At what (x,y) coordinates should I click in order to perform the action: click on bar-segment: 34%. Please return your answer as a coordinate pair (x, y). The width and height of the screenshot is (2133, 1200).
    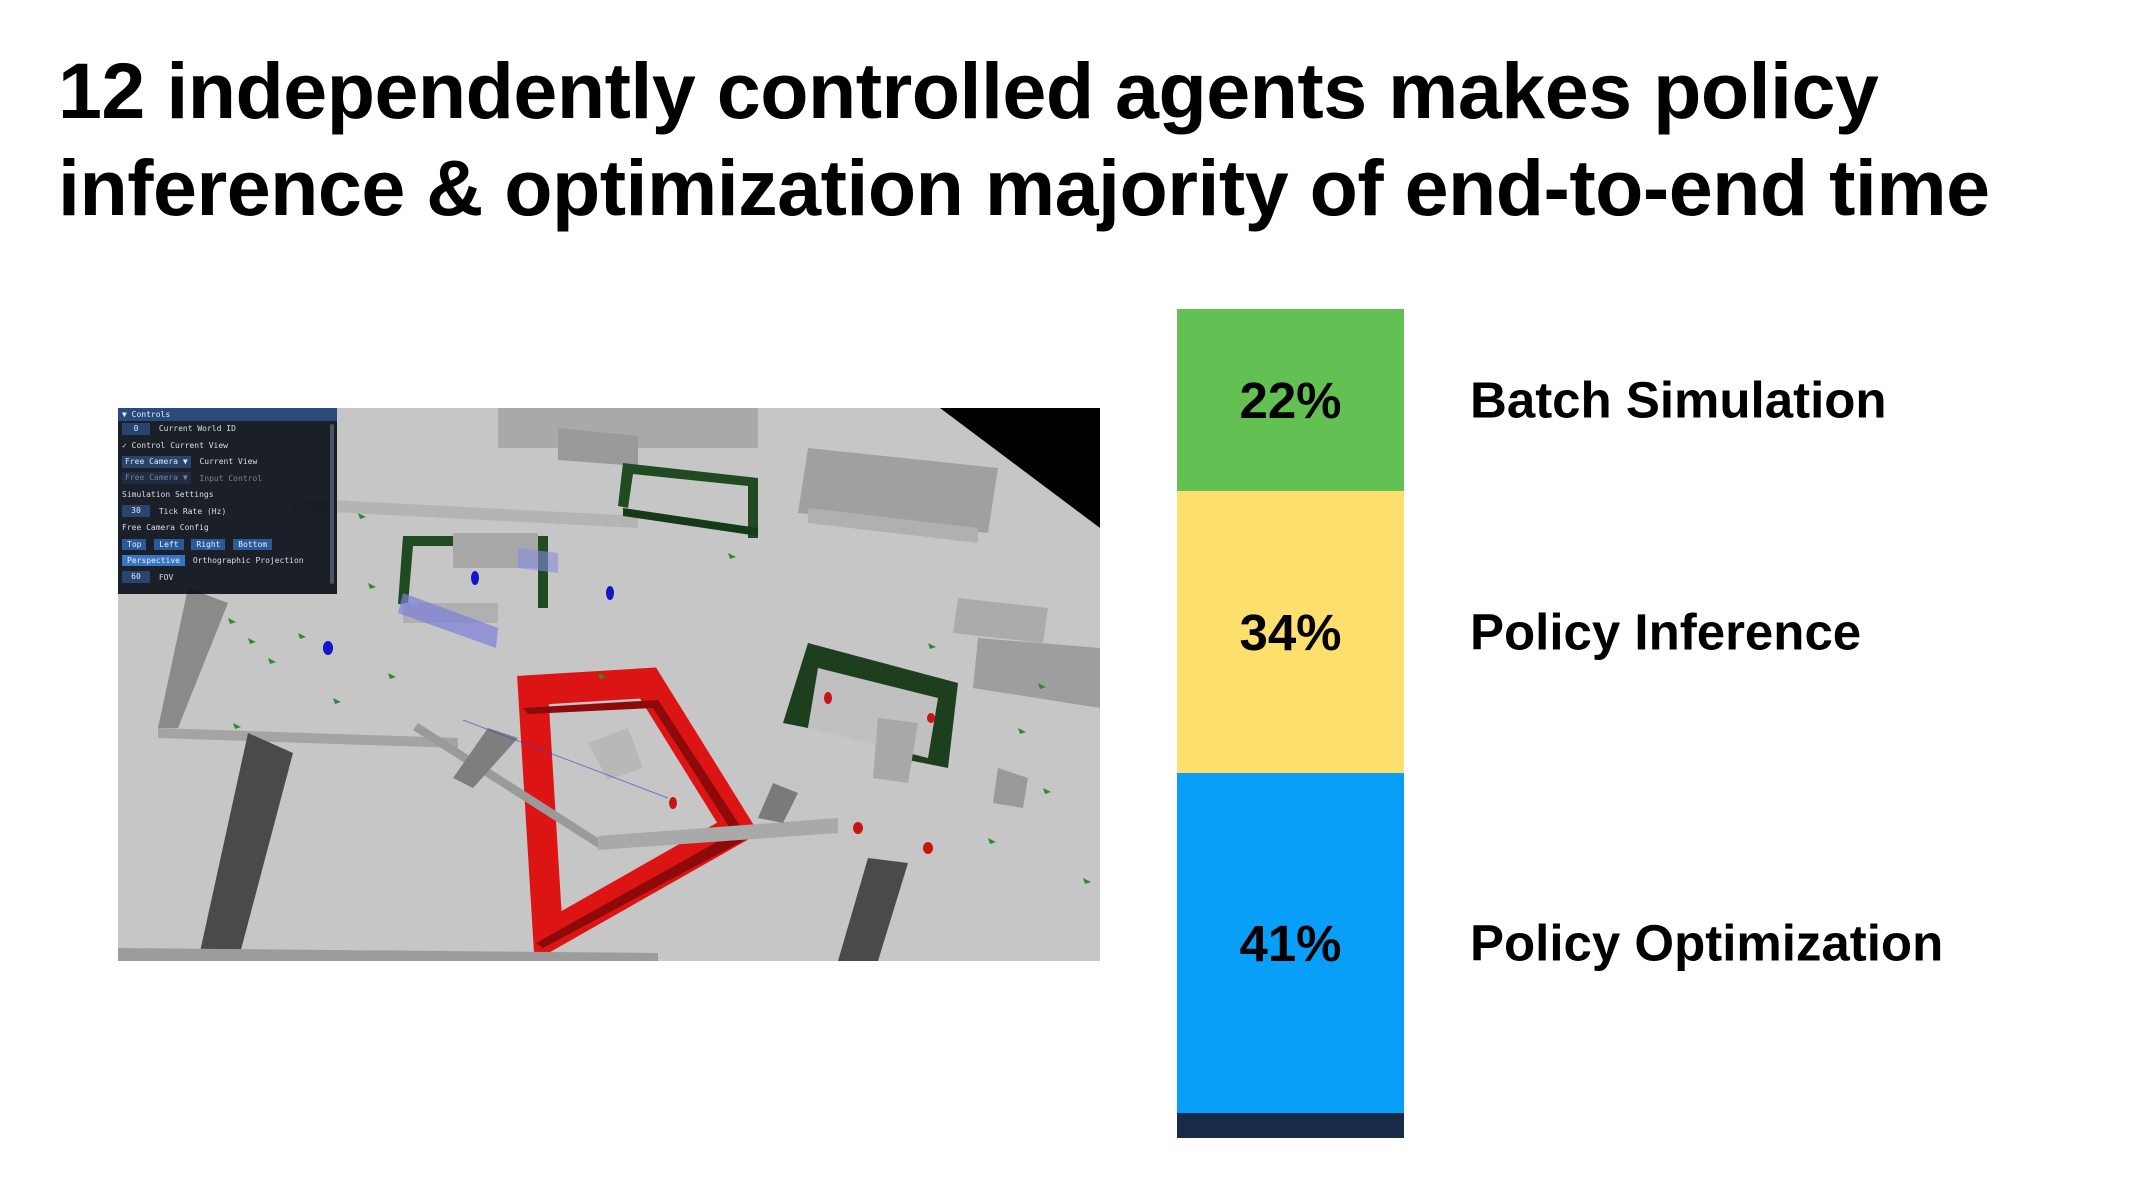
    Looking at the image, I should click on (1290, 632).